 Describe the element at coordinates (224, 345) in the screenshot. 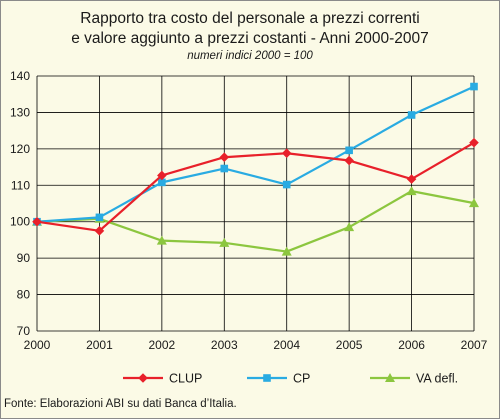

I see `x-tick-label: 2003` at that location.